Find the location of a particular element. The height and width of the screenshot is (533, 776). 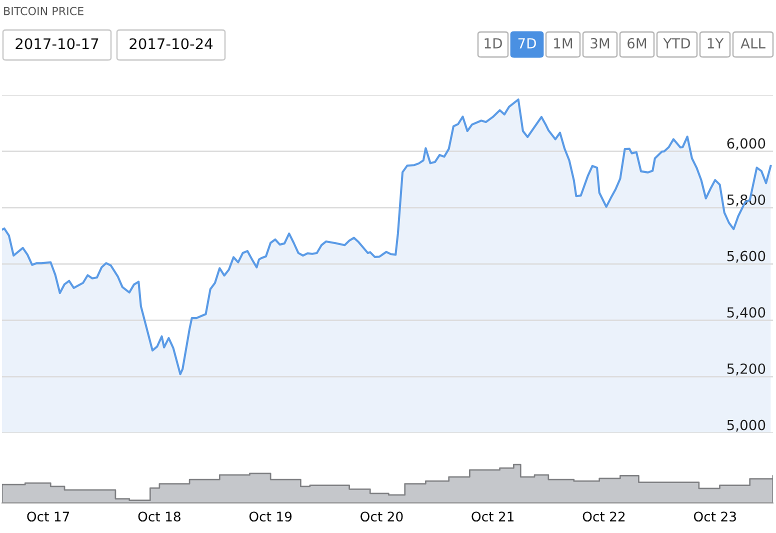

x-tick-label: Oct 19 is located at coordinates (270, 517).